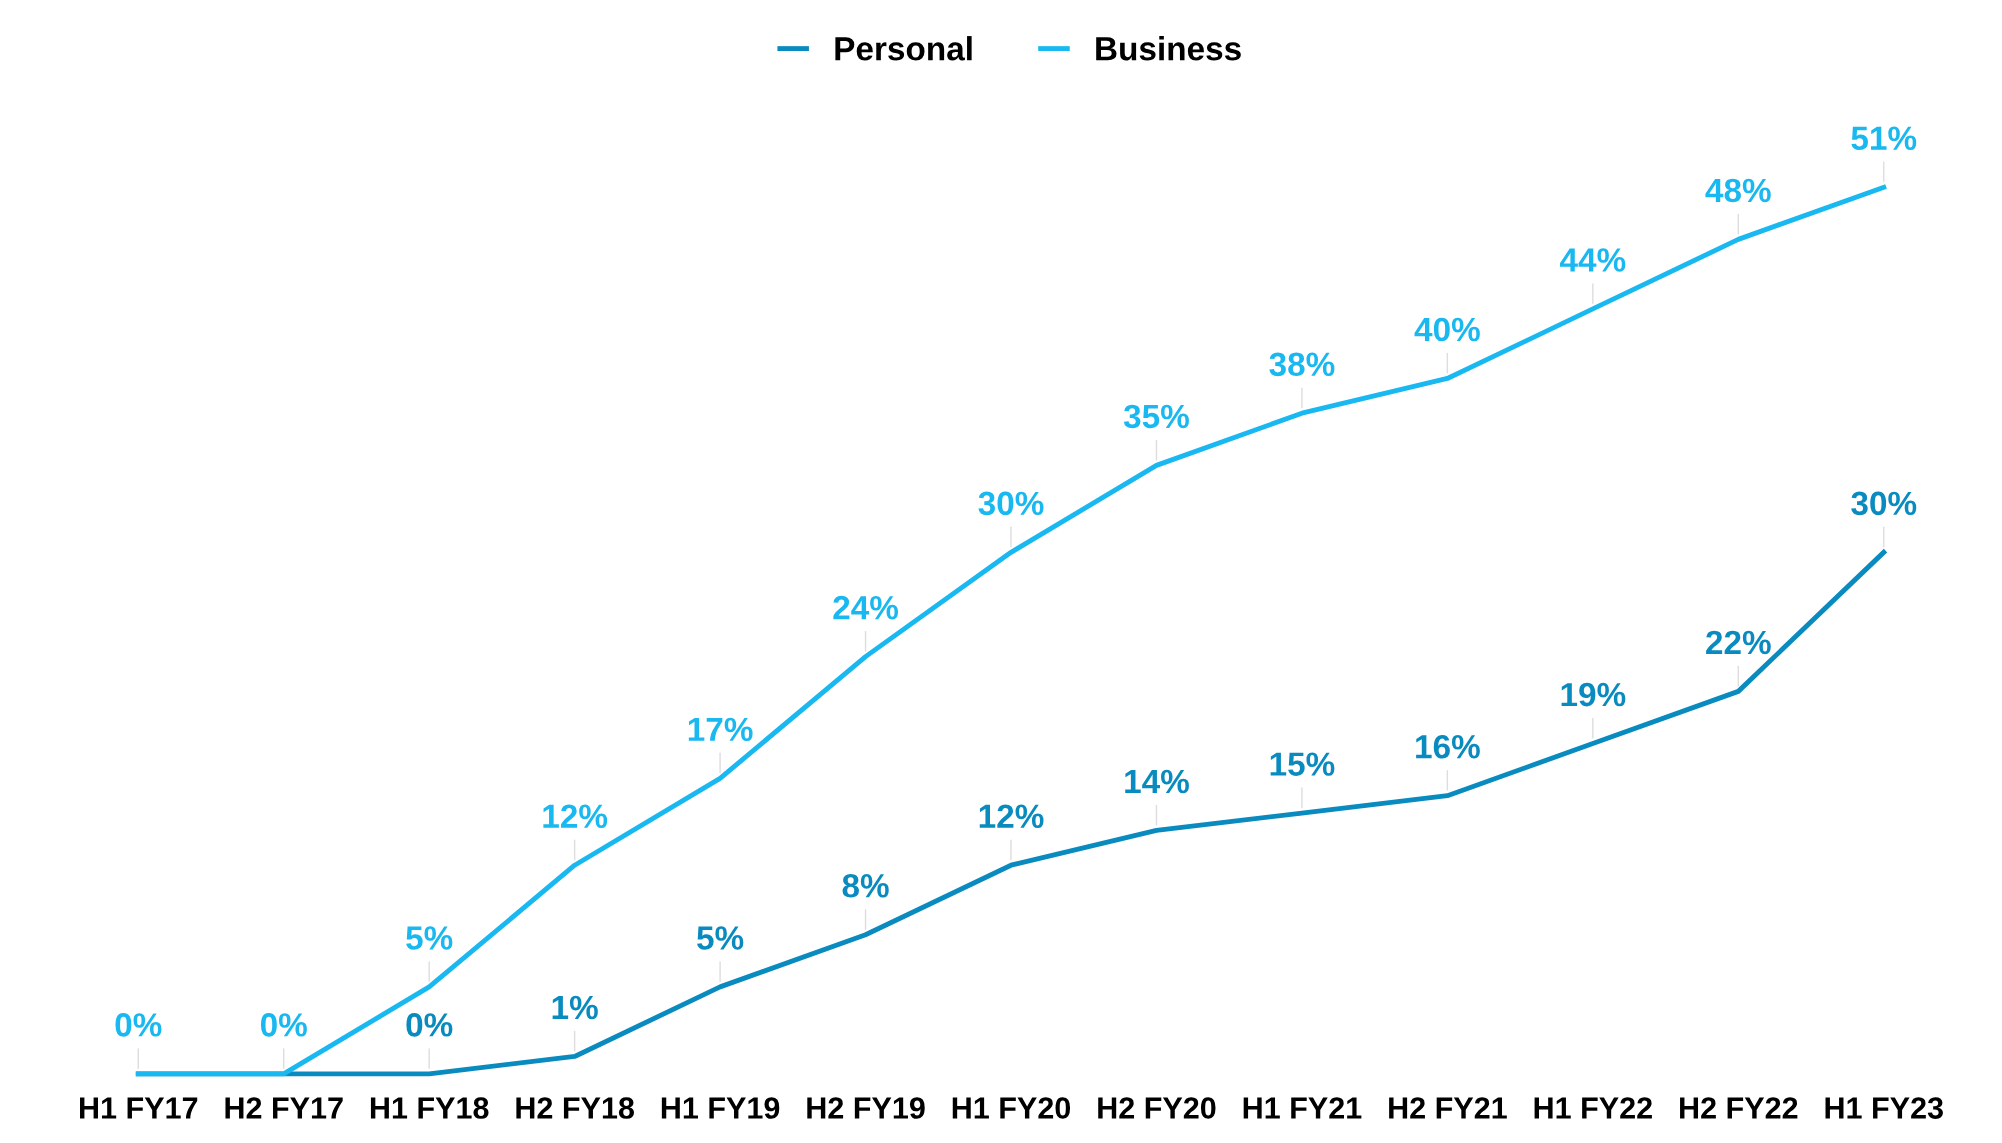 This screenshot has width=2002, height=1143. What do you see at coordinates (1302, 364) in the screenshot?
I see `data-label: 38%` at bounding box center [1302, 364].